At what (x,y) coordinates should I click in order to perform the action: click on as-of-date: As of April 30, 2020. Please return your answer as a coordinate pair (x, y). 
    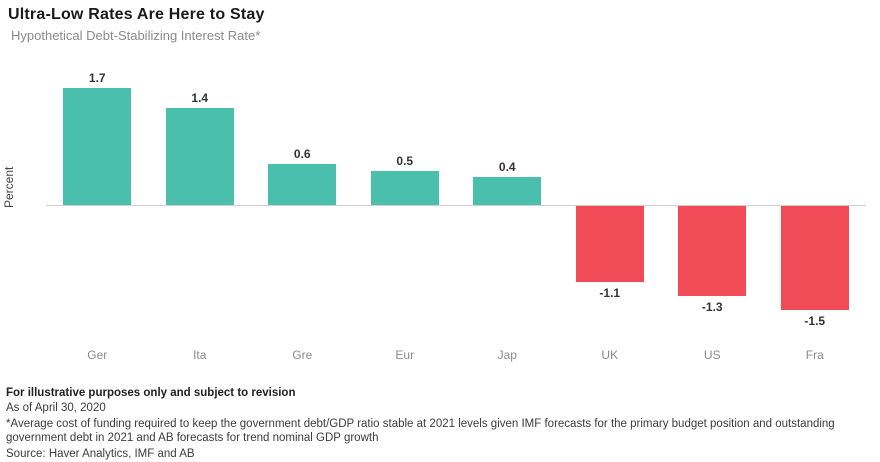
    Looking at the image, I should click on (56, 408).